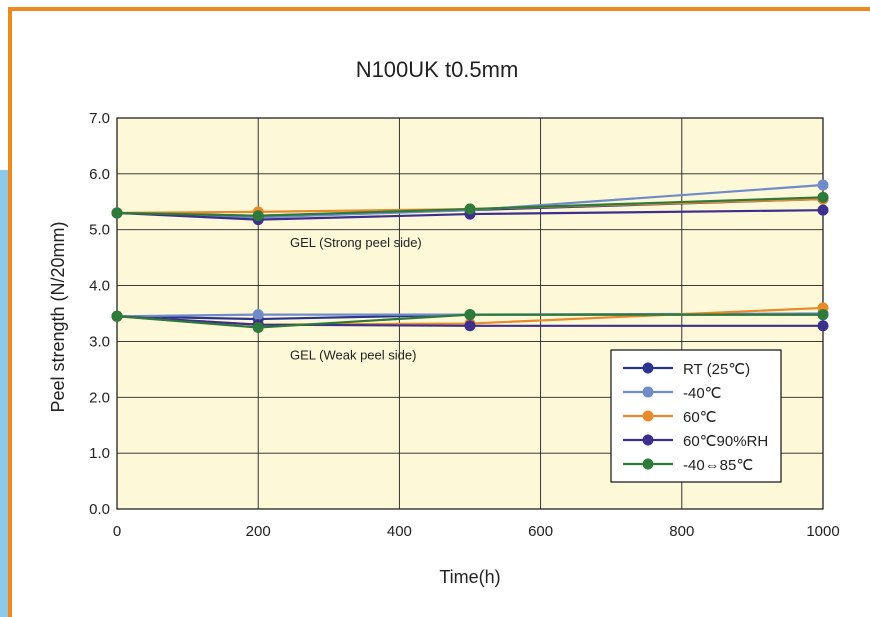  I want to click on group-annotation: GEL (Strong peel side), so click(356, 242).